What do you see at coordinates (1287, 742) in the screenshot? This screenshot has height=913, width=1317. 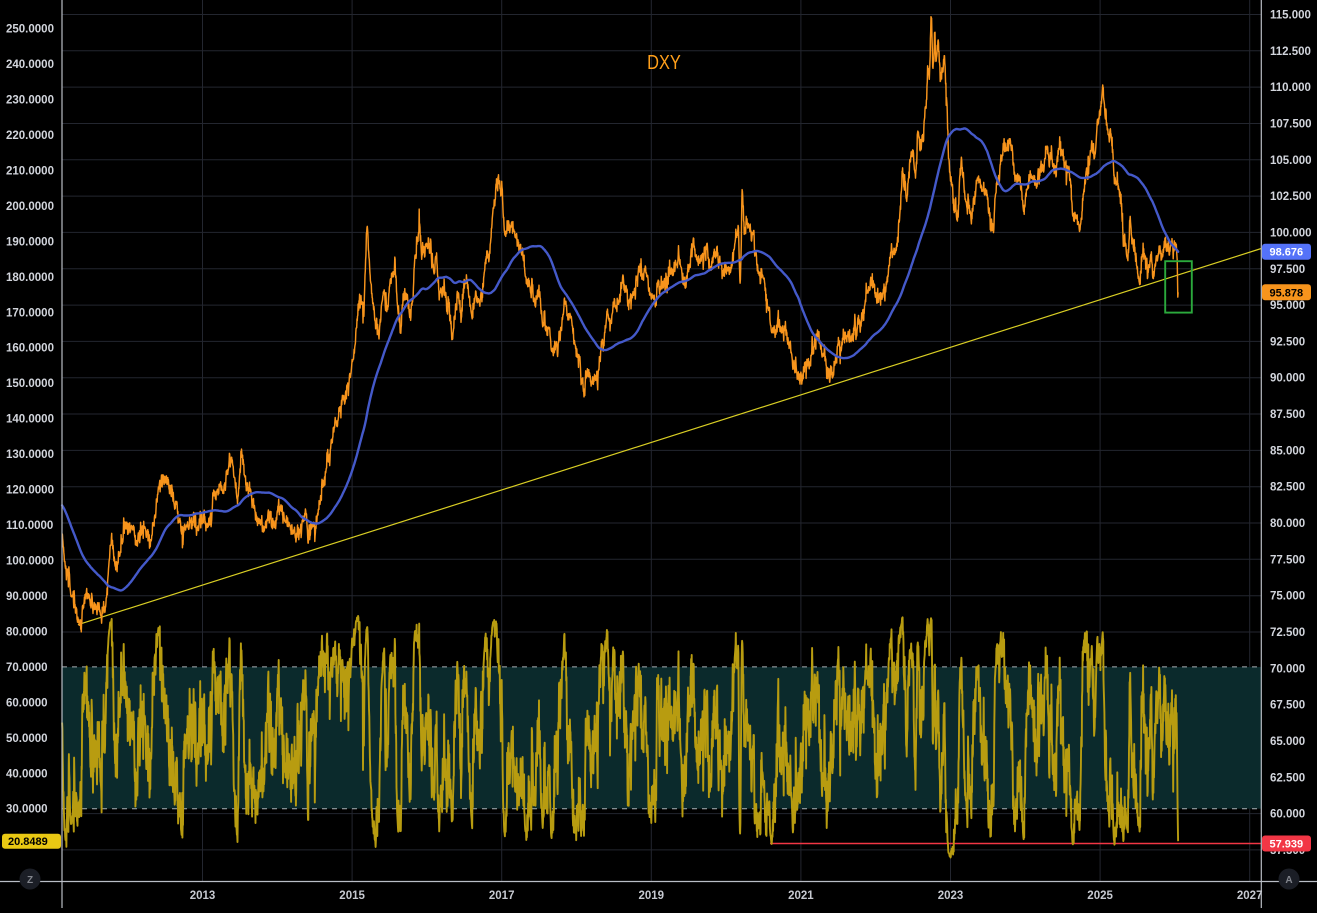 I see `svg-text: 65.000` at bounding box center [1287, 742].